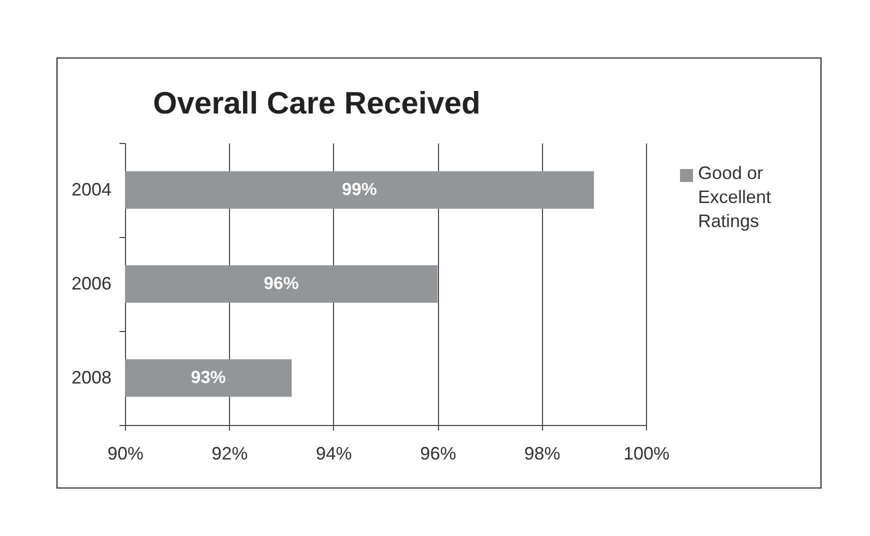  Describe the element at coordinates (208, 377) in the screenshot. I see `data-label: 93%` at that location.